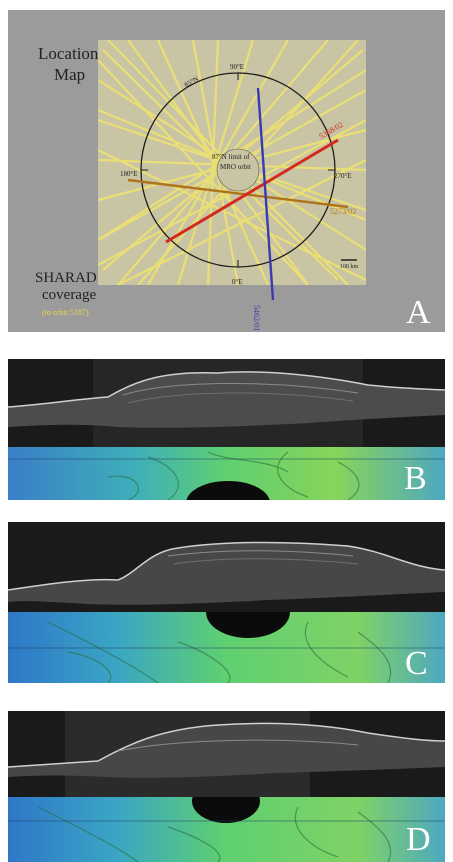 The image size is (453, 862). I want to click on panel-label-d: D, so click(418, 839).